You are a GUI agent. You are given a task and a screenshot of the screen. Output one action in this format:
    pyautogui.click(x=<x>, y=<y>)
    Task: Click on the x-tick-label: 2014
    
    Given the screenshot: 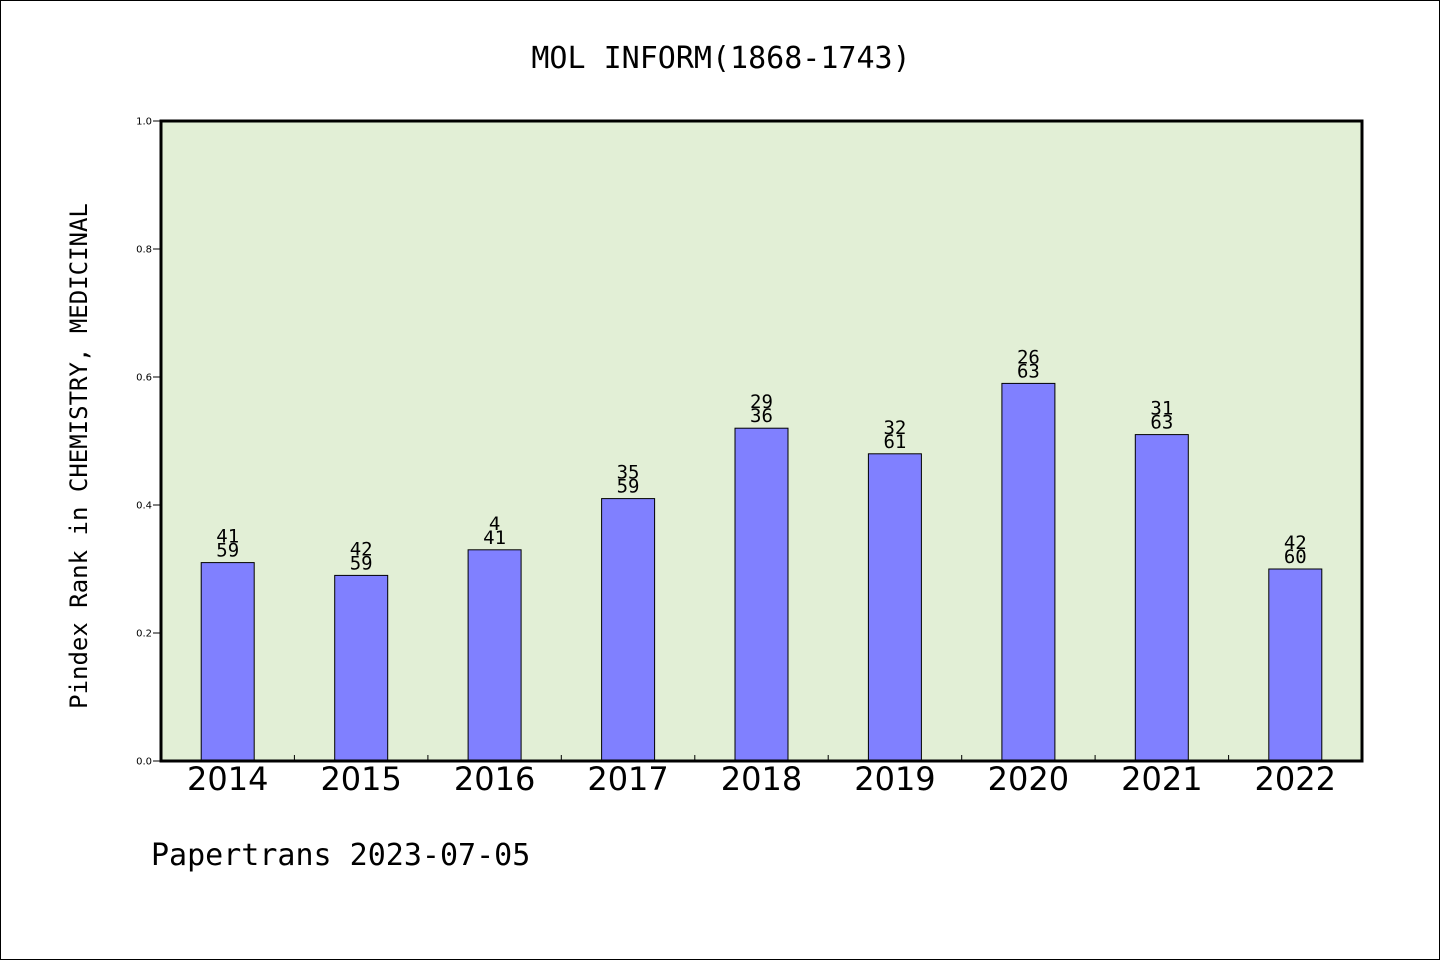 What is the action you would take?
    pyautogui.click(x=227, y=779)
    